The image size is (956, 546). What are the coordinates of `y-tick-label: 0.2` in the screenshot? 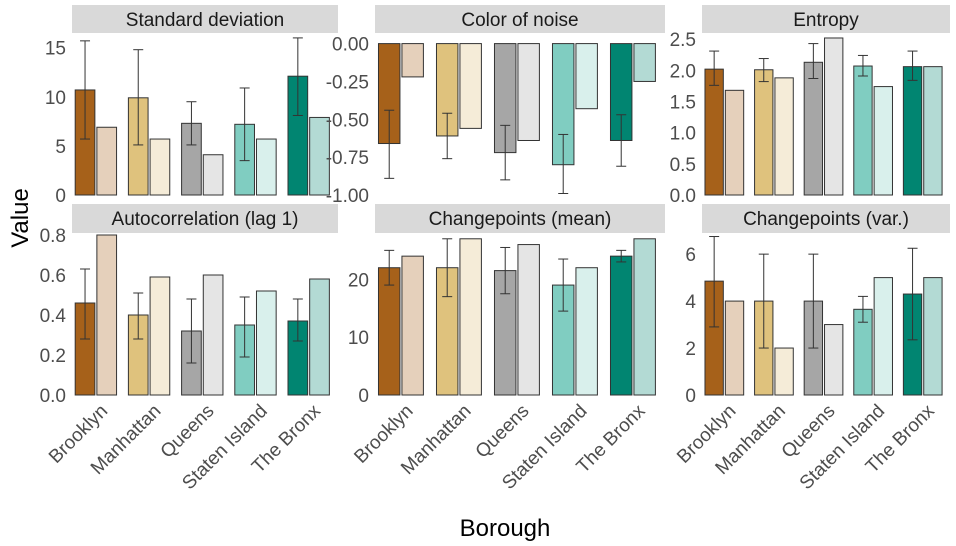 It's located at (53, 356).